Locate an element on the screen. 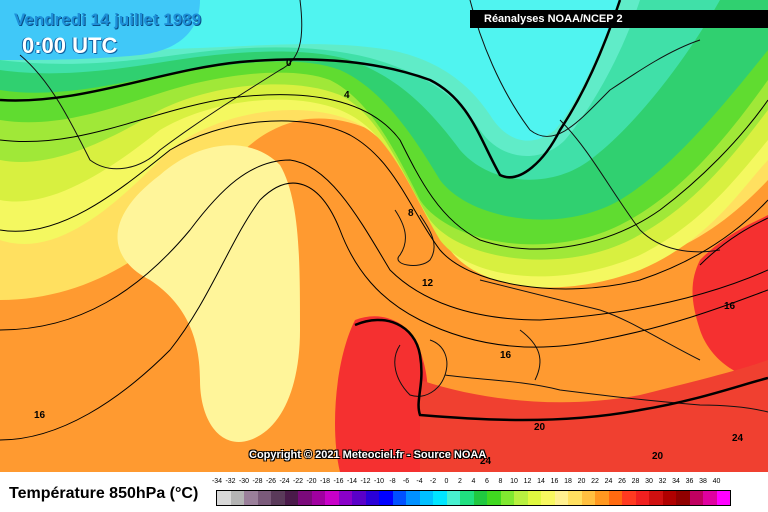 Image resolution: width=768 pixels, height=512 pixels. legend-tick: 24 is located at coordinates (608, 481).